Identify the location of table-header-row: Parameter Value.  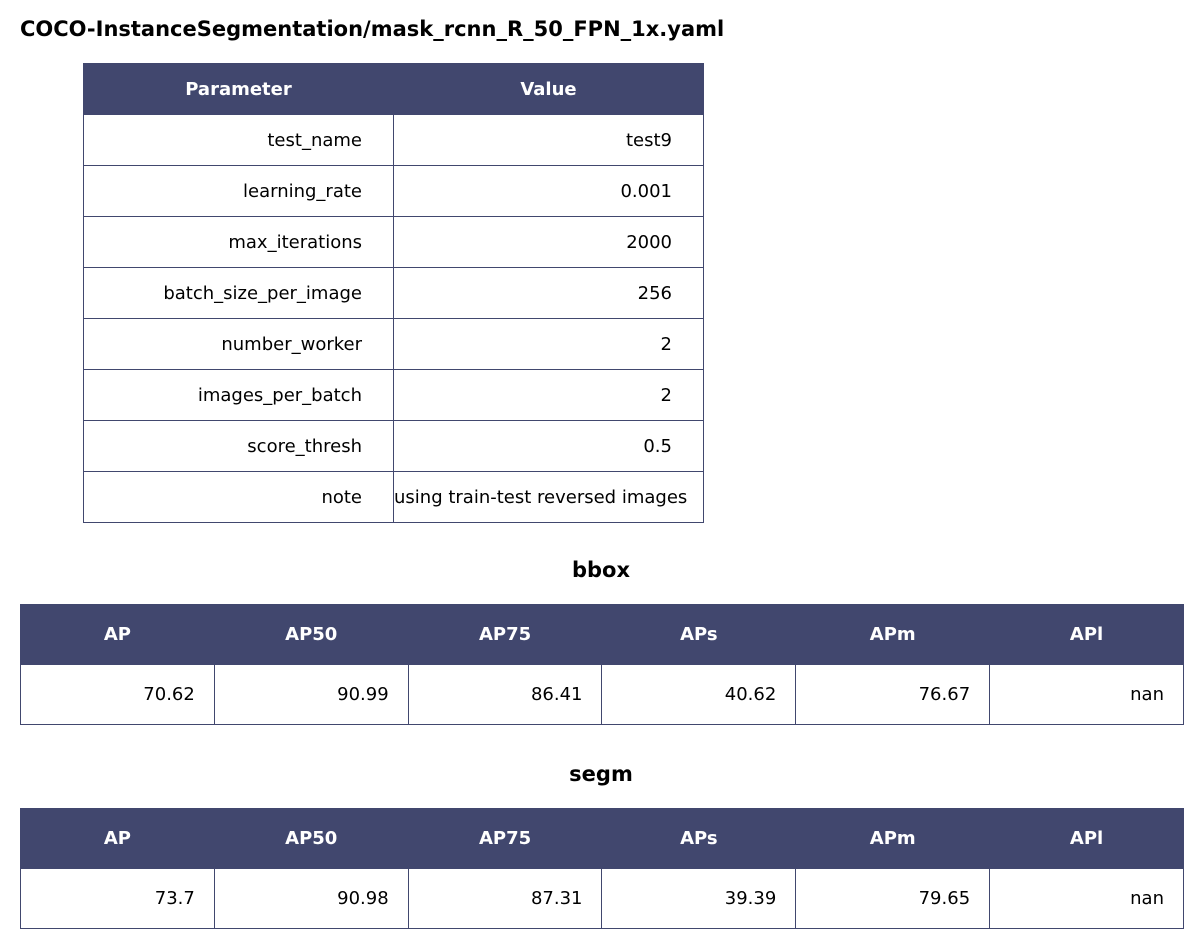
(393, 89).